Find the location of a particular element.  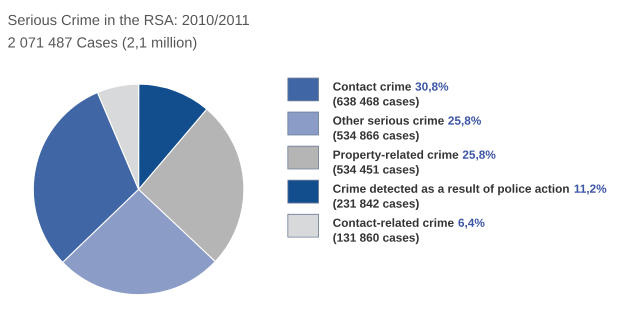

legend-label: Contact crime is located at coordinates (372, 86).